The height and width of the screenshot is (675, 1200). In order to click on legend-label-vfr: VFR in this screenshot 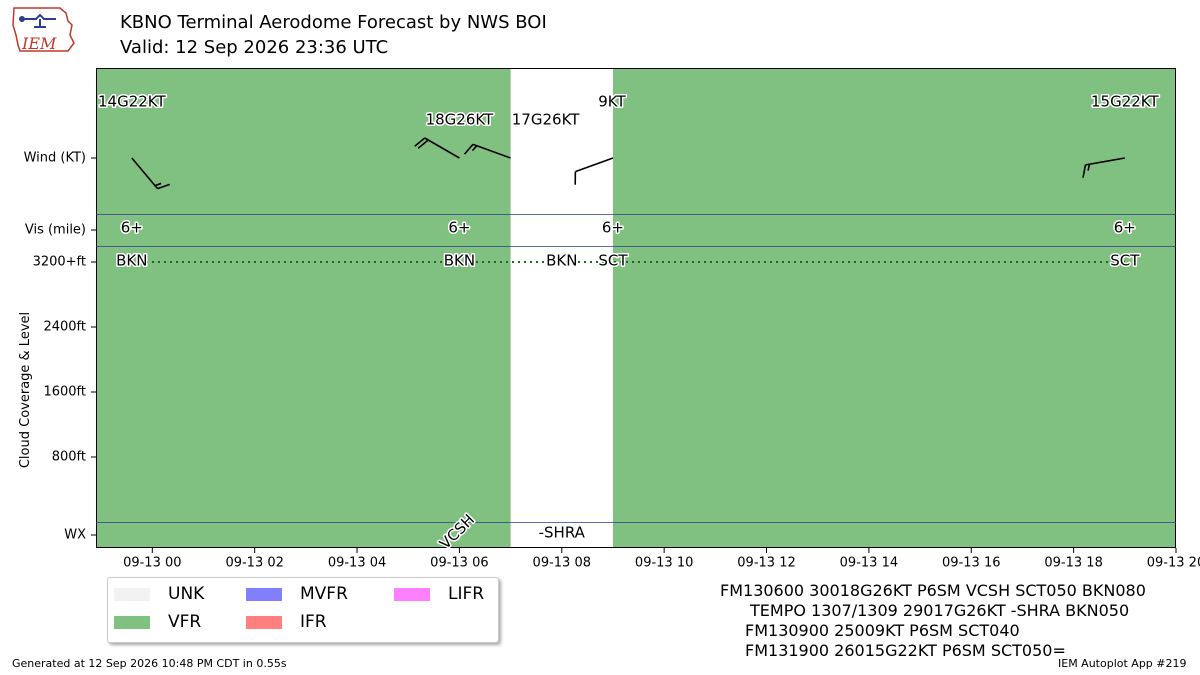, I will do `click(185, 622)`.